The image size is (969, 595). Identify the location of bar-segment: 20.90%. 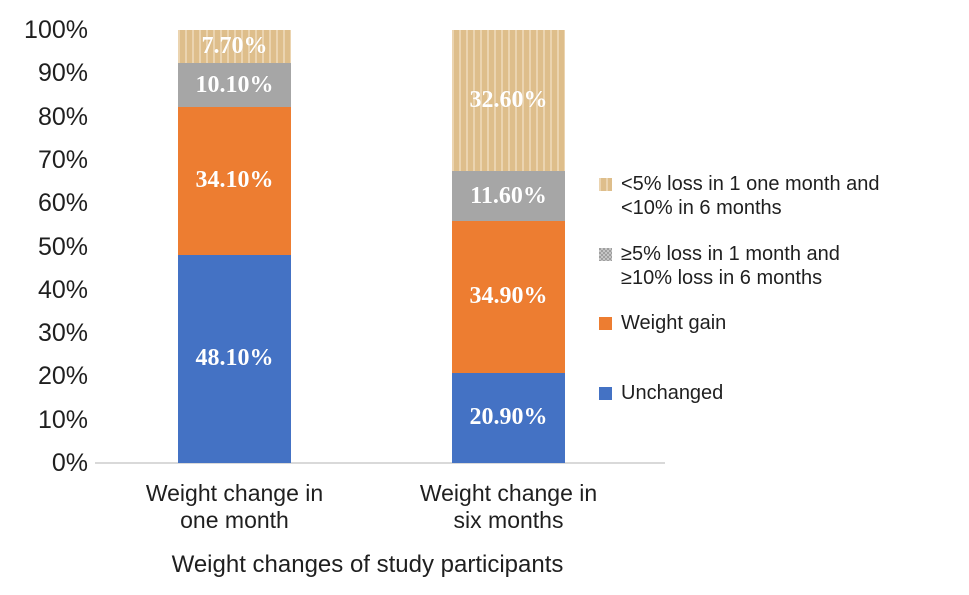
(508, 417).